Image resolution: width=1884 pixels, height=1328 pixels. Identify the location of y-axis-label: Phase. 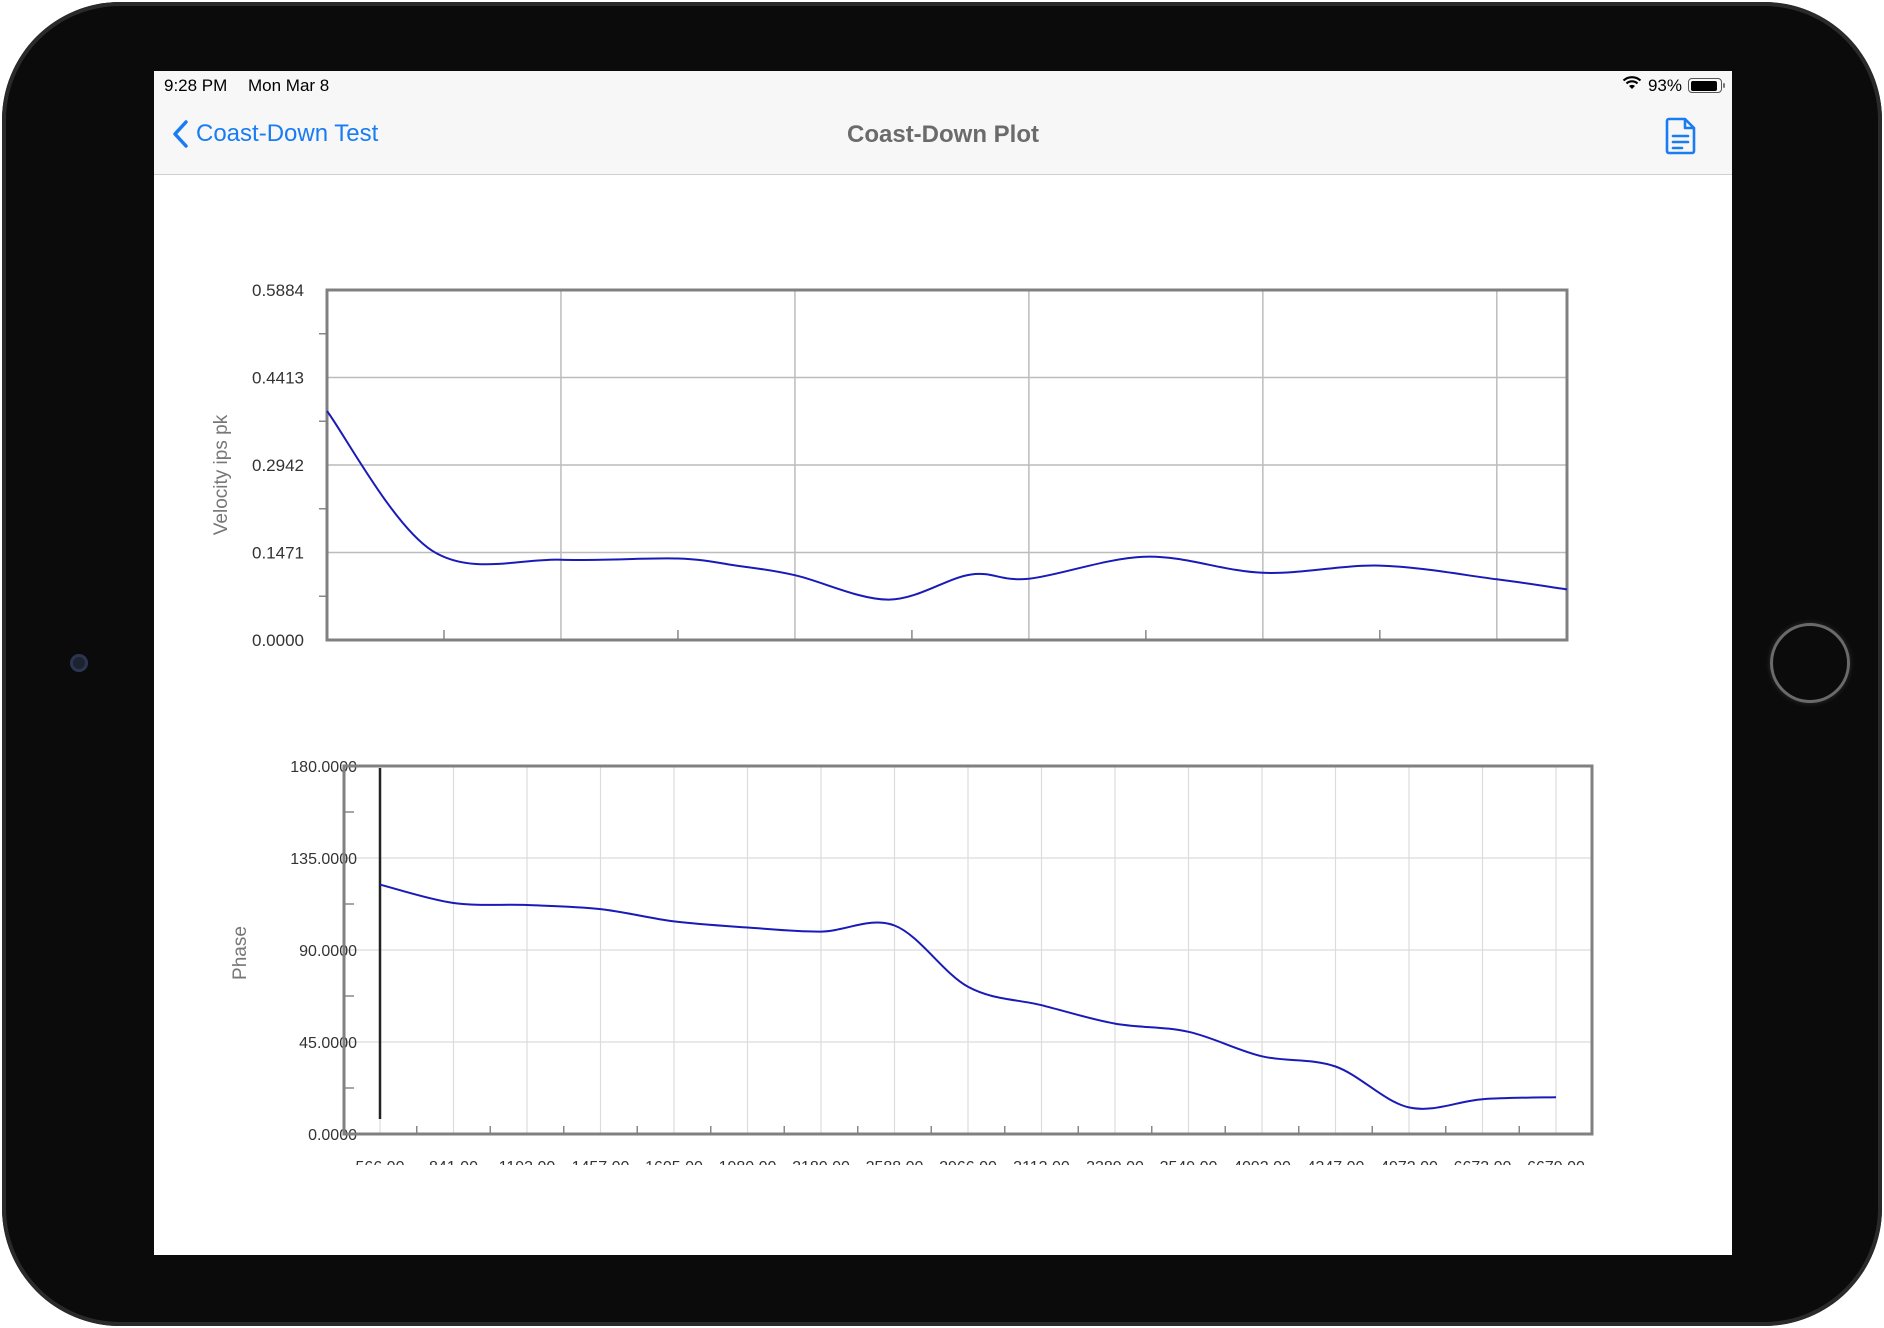
(240, 953).